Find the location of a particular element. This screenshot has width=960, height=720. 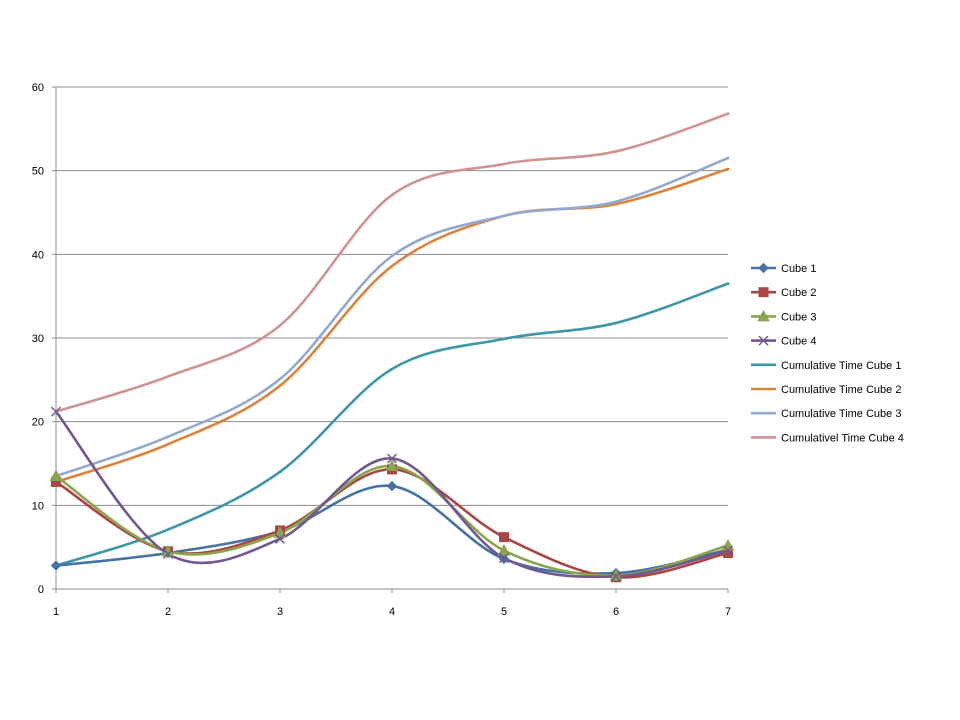

legend-entry: Cube 2 is located at coordinates (783, 293).